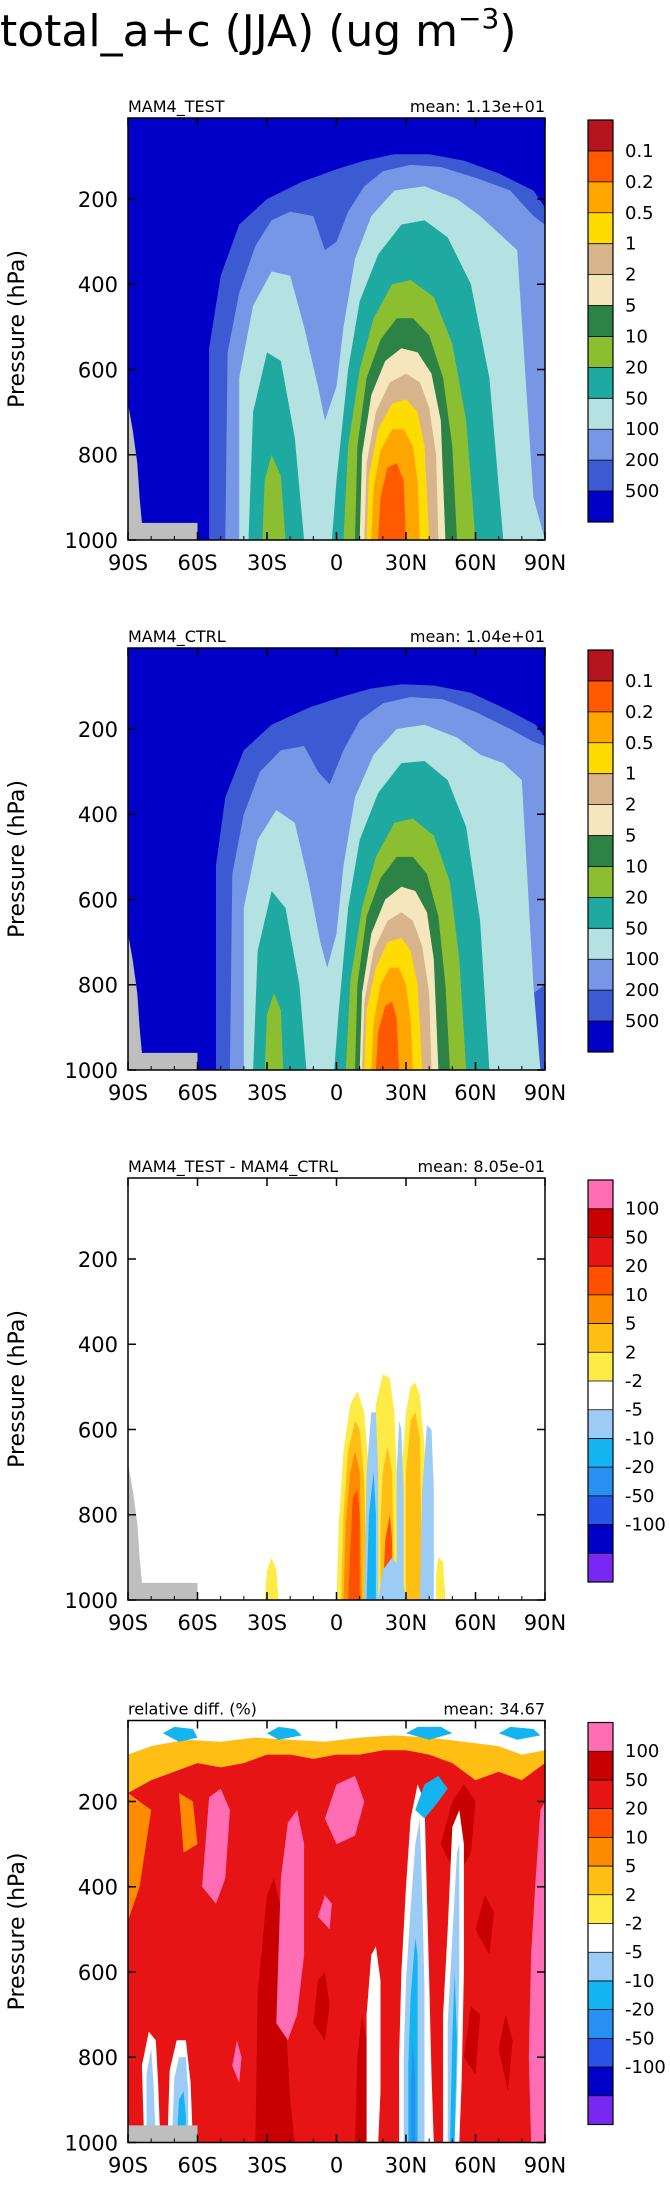 The image size is (670, 2200). What do you see at coordinates (98, 986) in the screenshot?
I see `p1-y-tick-label-3: 800` at bounding box center [98, 986].